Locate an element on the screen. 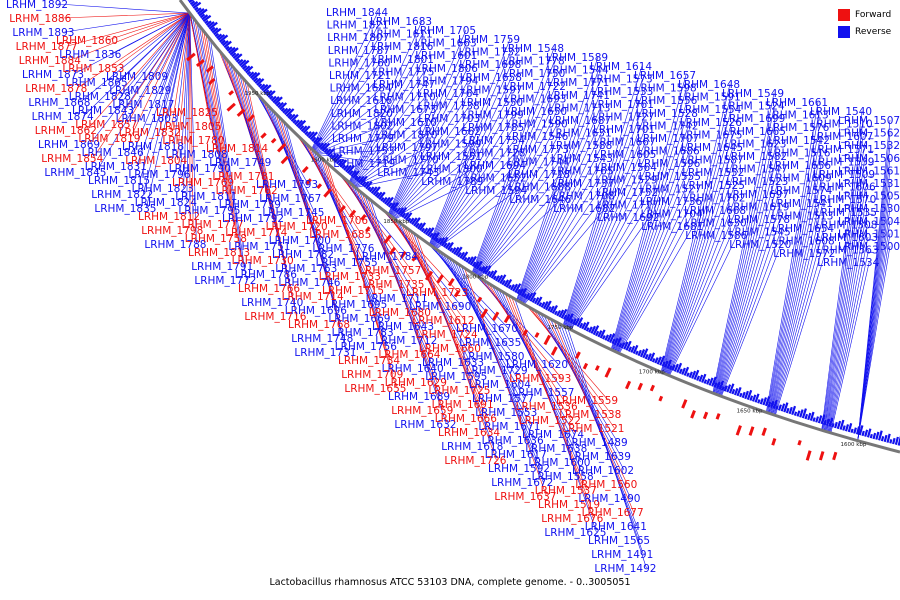 The image size is (900, 600). gene-label: LRHM_1613 is located at coordinates (798, 116).